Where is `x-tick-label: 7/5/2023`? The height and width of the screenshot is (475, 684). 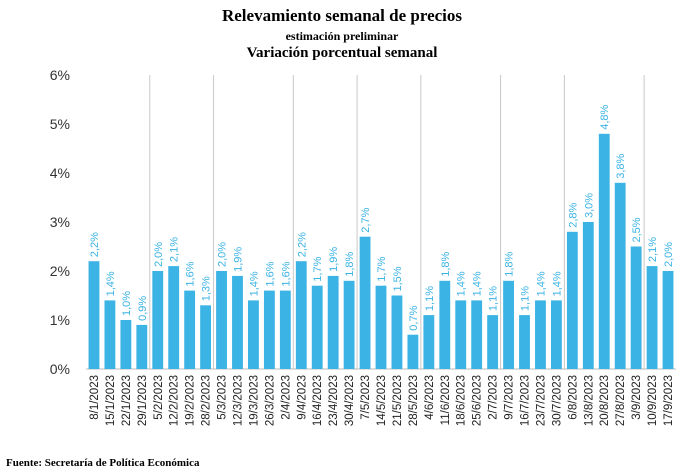 x-tick-label: 7/5/2023 is located at coordinates (366, 397).